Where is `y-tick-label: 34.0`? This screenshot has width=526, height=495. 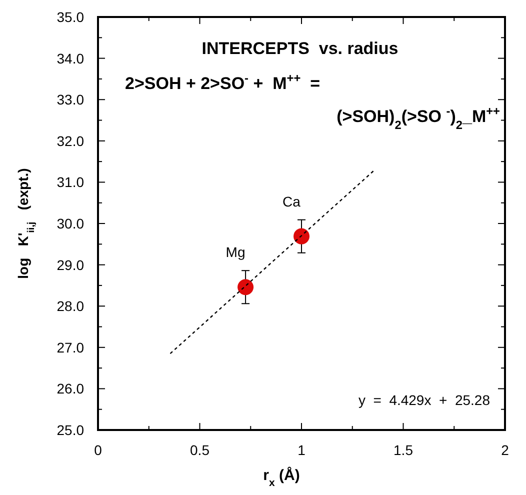 y-tick-label: 34.0 is located at coordinates (70, 58).